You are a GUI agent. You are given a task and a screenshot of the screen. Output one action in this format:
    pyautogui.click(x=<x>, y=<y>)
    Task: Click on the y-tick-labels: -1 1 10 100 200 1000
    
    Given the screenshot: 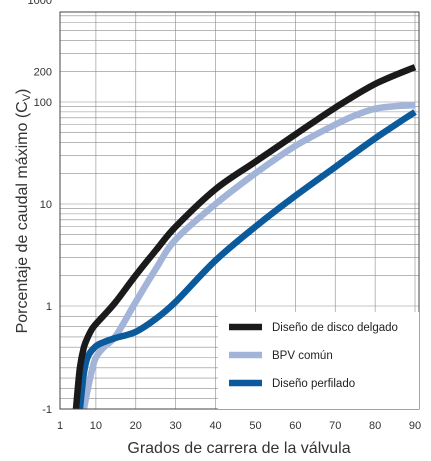 What is the action you would take?
    pyautogui.click(x=40, y=208)
    